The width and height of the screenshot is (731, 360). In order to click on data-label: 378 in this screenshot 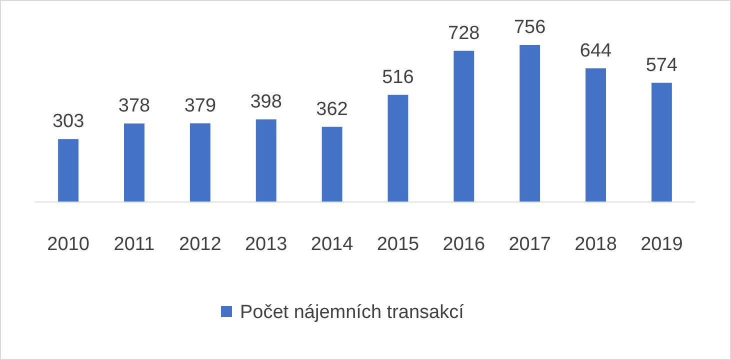, I will do `click(134, 106)`.